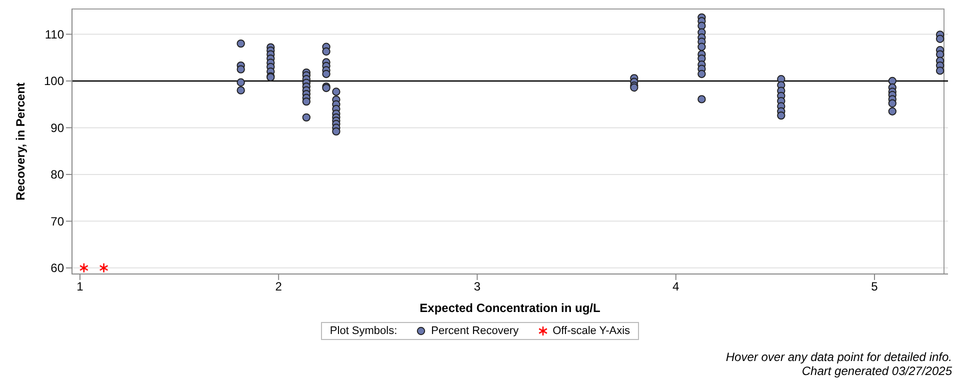 The image size is (960, 384). I want to click on y-axis-title: Recovery, in Percent, so click(20, 141).